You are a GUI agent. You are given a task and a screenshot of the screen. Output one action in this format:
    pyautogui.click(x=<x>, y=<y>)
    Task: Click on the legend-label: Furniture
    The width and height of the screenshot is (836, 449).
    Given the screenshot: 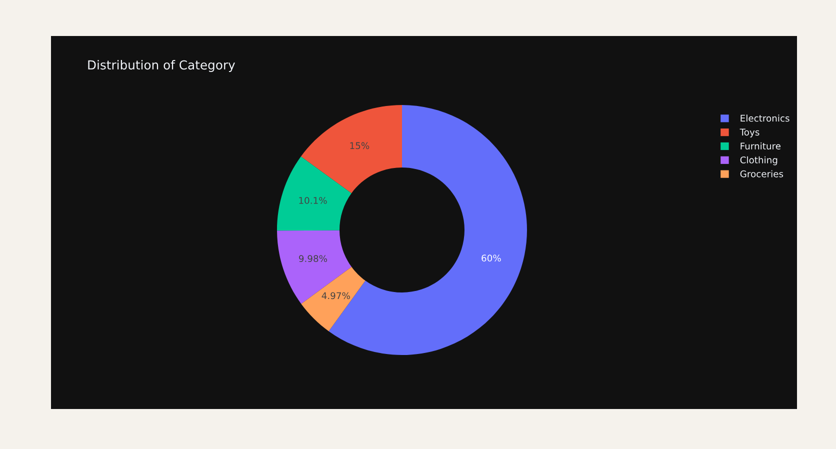 What is the action you would take?
    pyautogui.click(x=760, y=146)
    